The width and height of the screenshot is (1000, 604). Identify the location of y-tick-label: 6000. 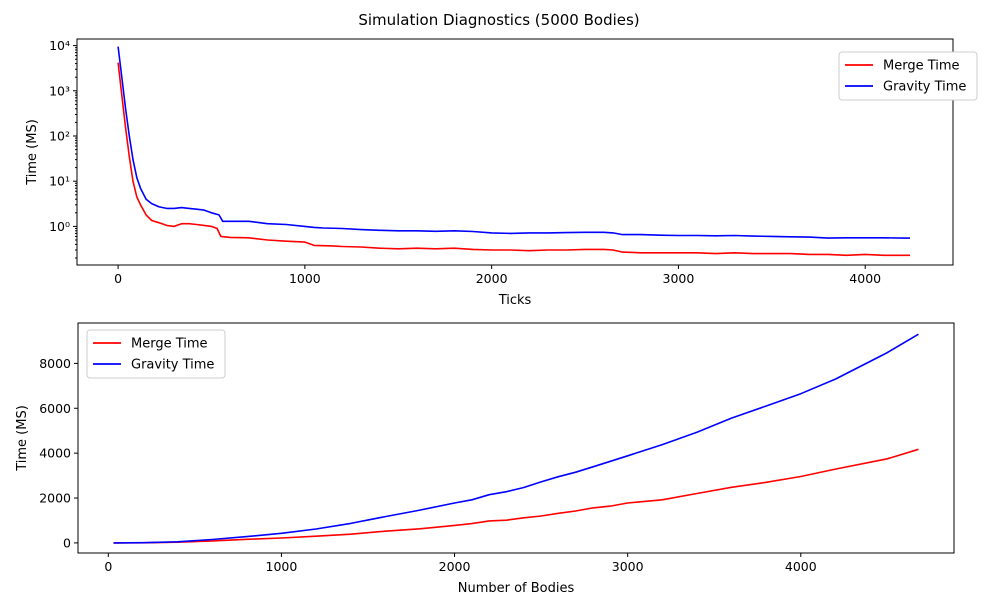
(55, 408).